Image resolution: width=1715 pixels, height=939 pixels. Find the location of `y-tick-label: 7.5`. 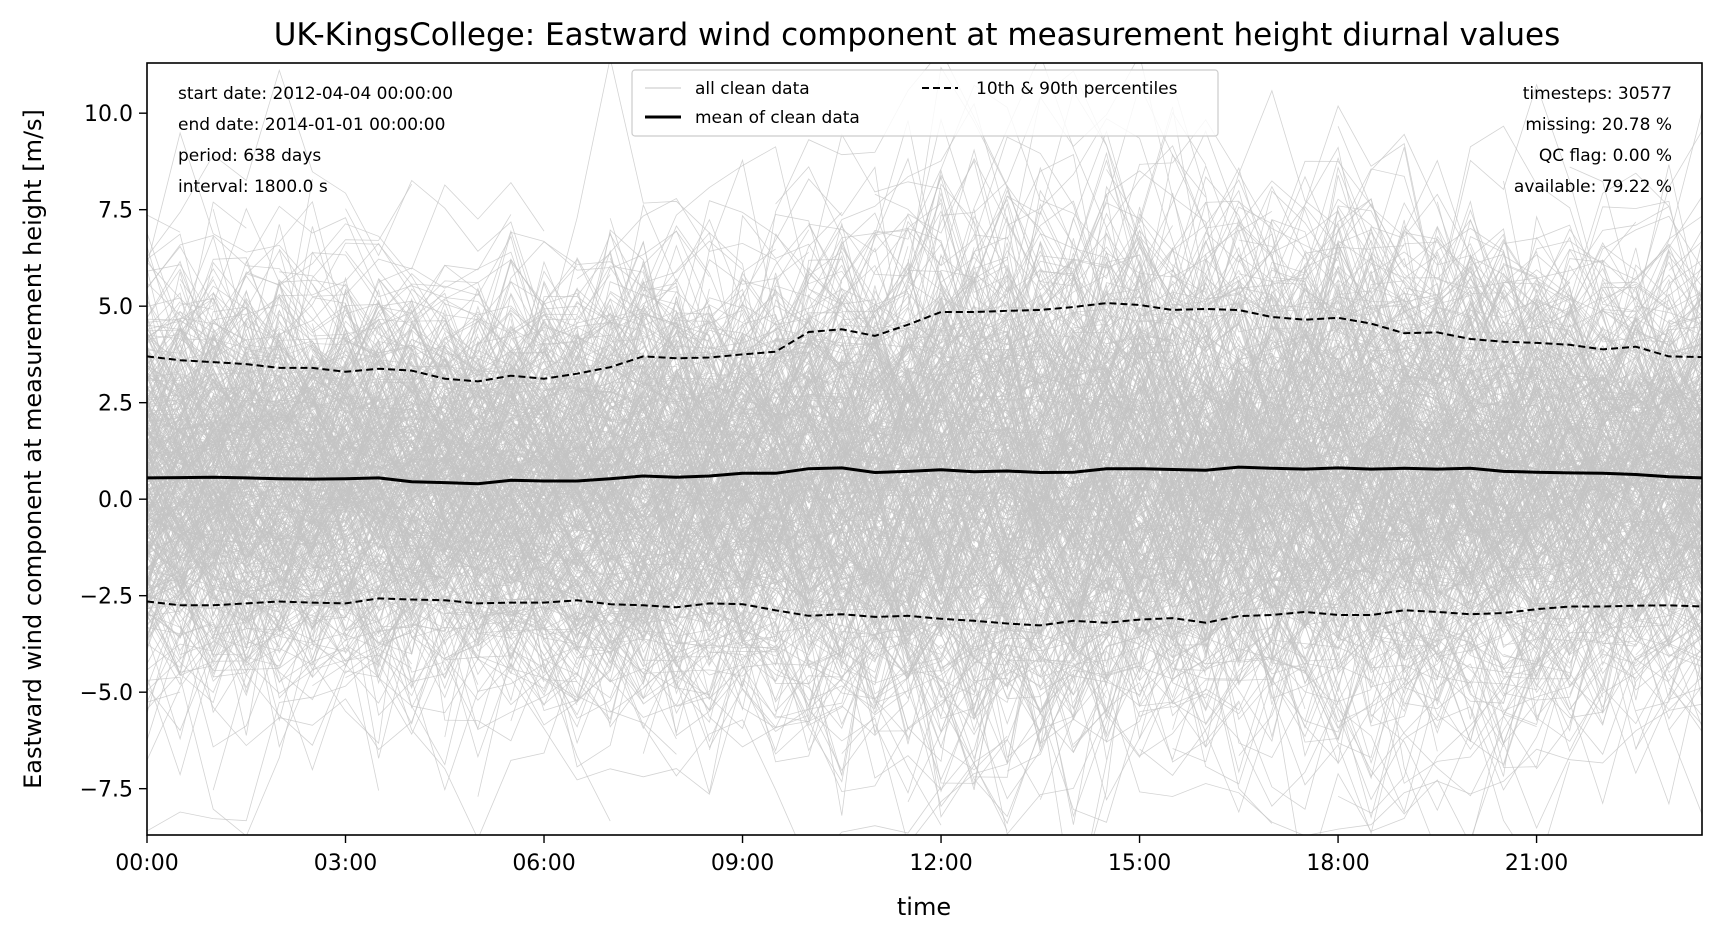

y-tick-label: 7.5 is located at coordinates (115, 211).